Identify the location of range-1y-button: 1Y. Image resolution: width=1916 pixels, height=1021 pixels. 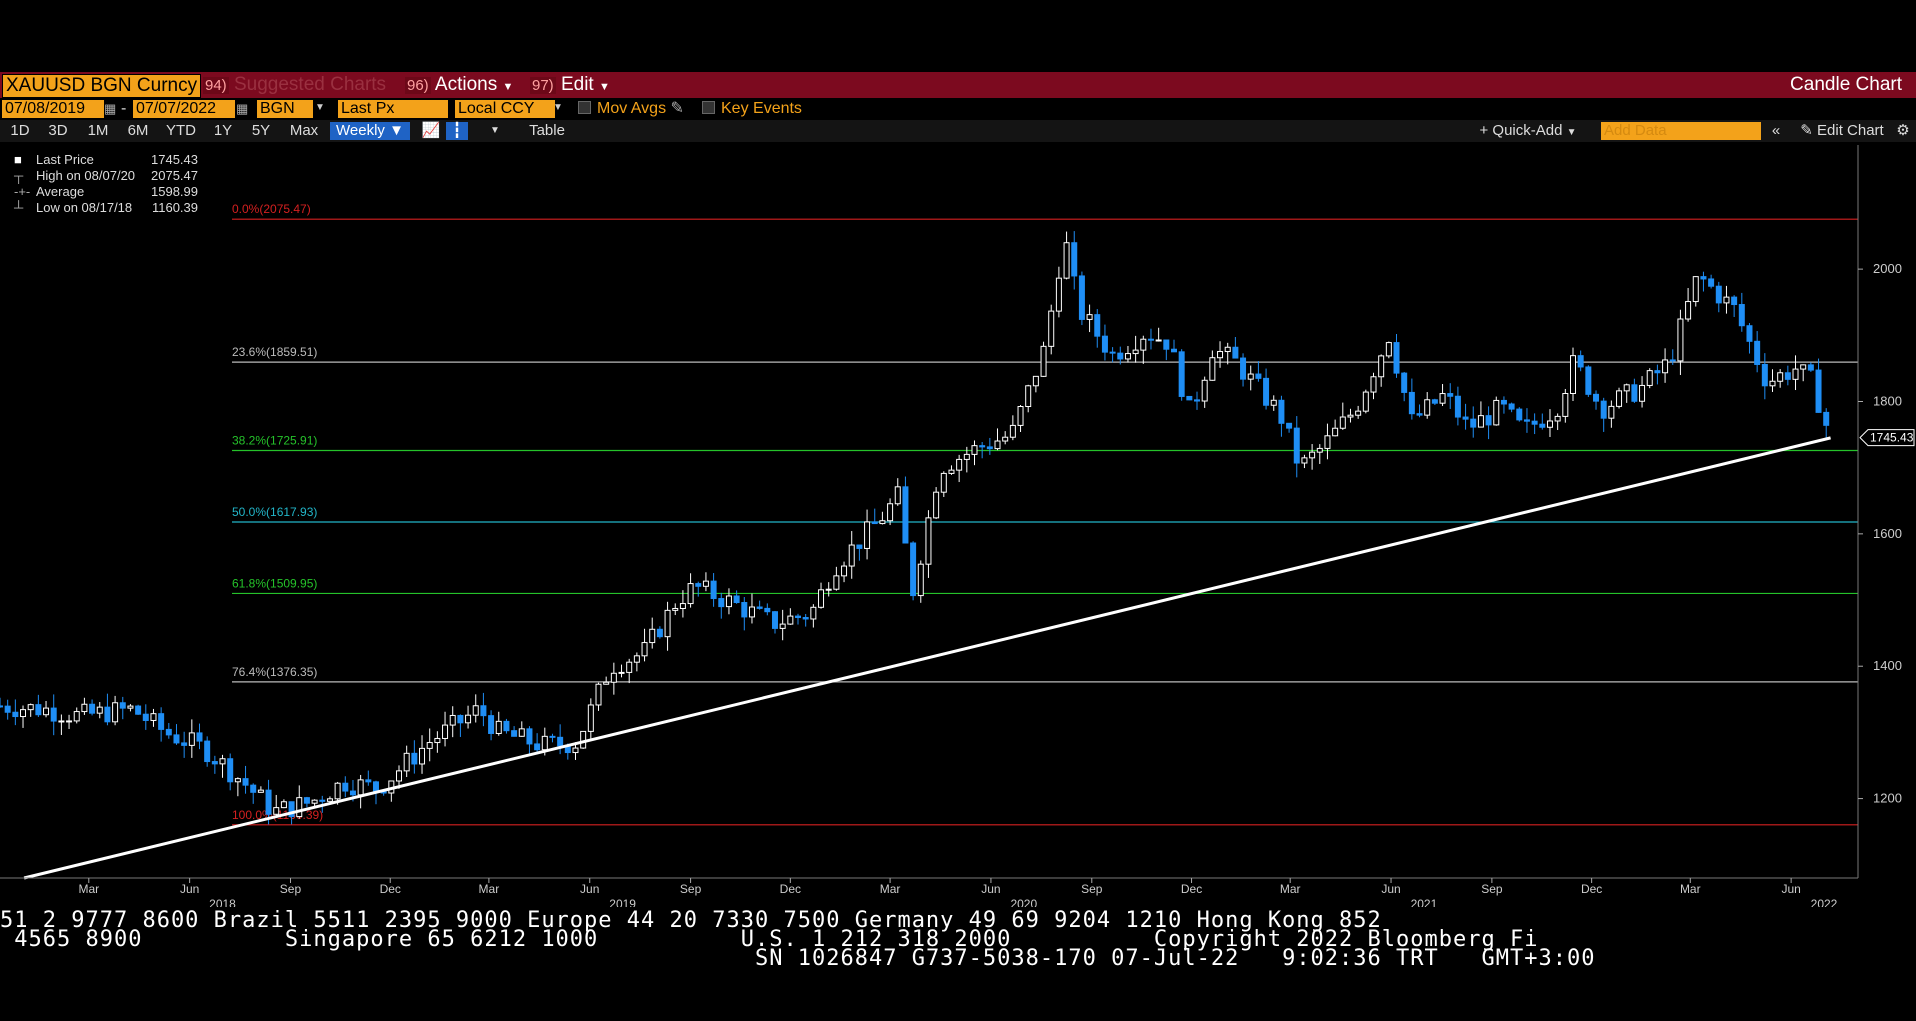
(223, 130).